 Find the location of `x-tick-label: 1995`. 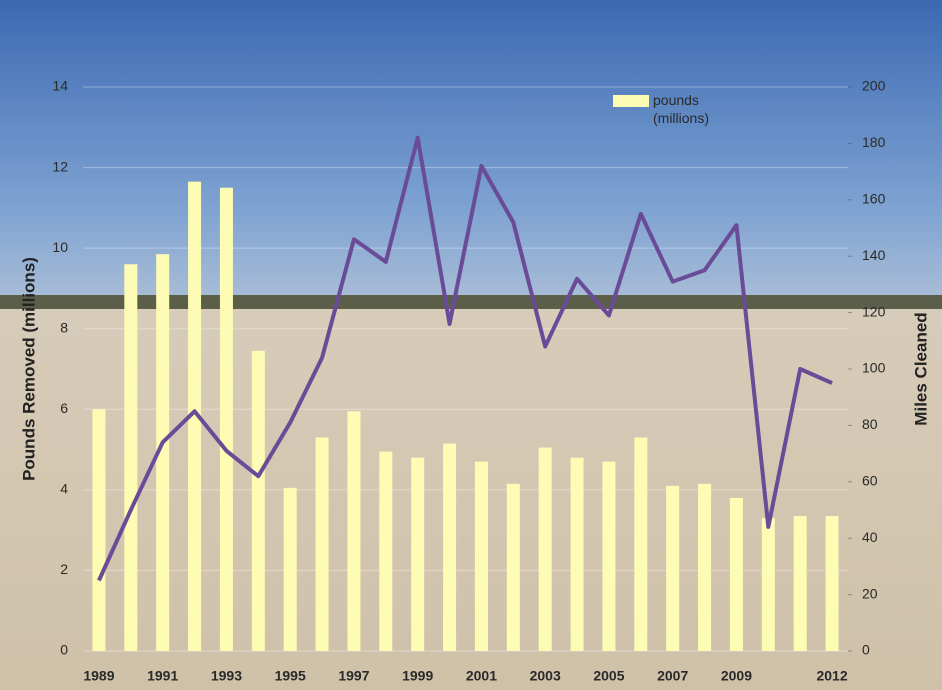

x-tick-label: 1995 is located at coordinates (290, 676).